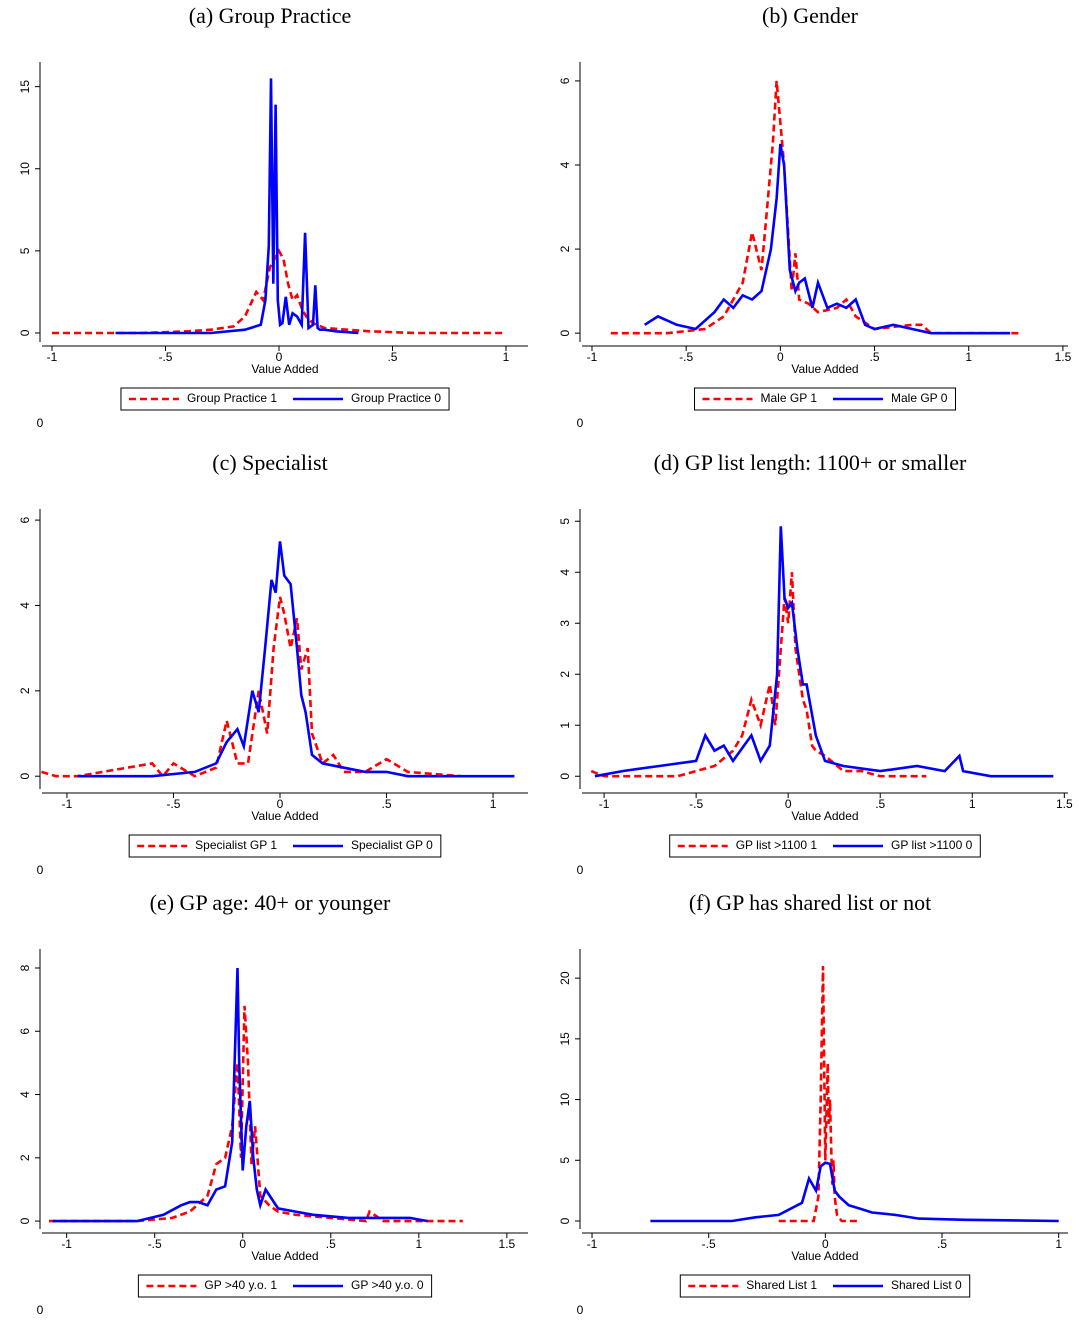 The image size is (1079, 1320). I want to click on y-tick-label: 3, so click(565, 623).